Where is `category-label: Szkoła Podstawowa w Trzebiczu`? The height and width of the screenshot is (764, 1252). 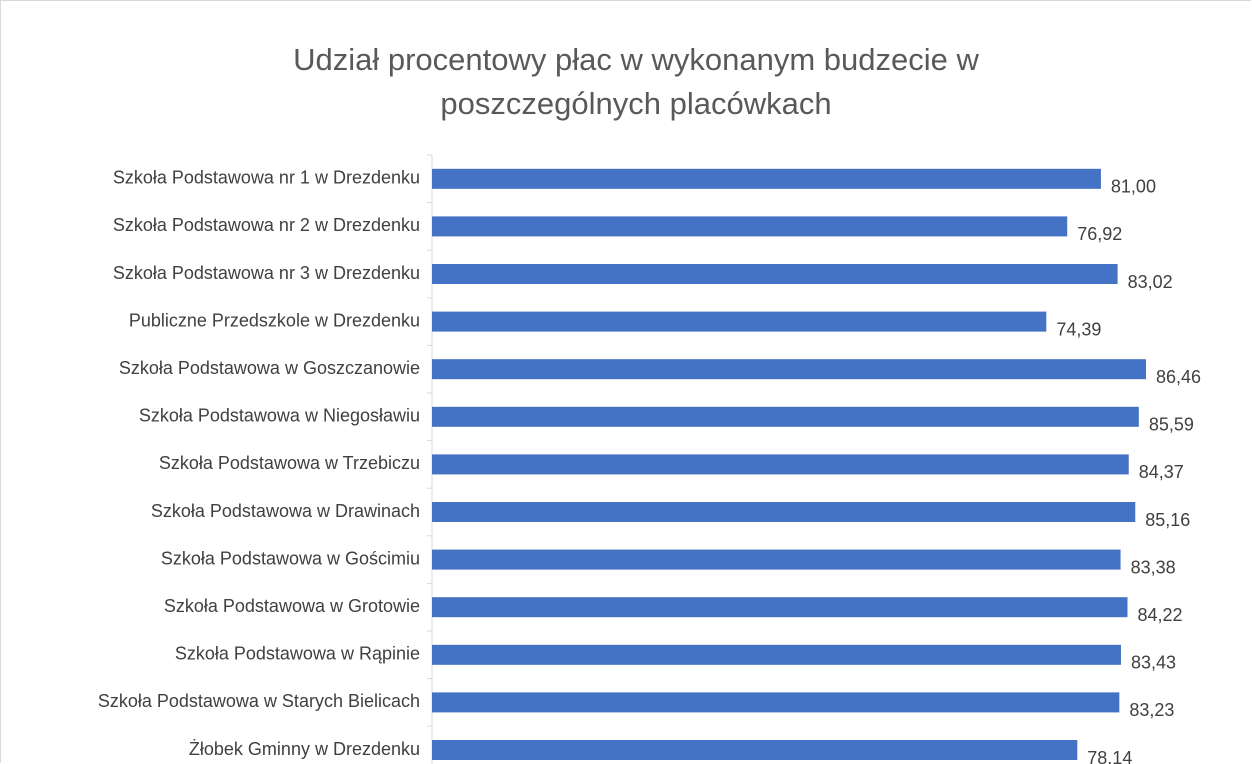
category-label: Szkoła Podstawowa w Trzebiczu is located at coordinates (289, 463).